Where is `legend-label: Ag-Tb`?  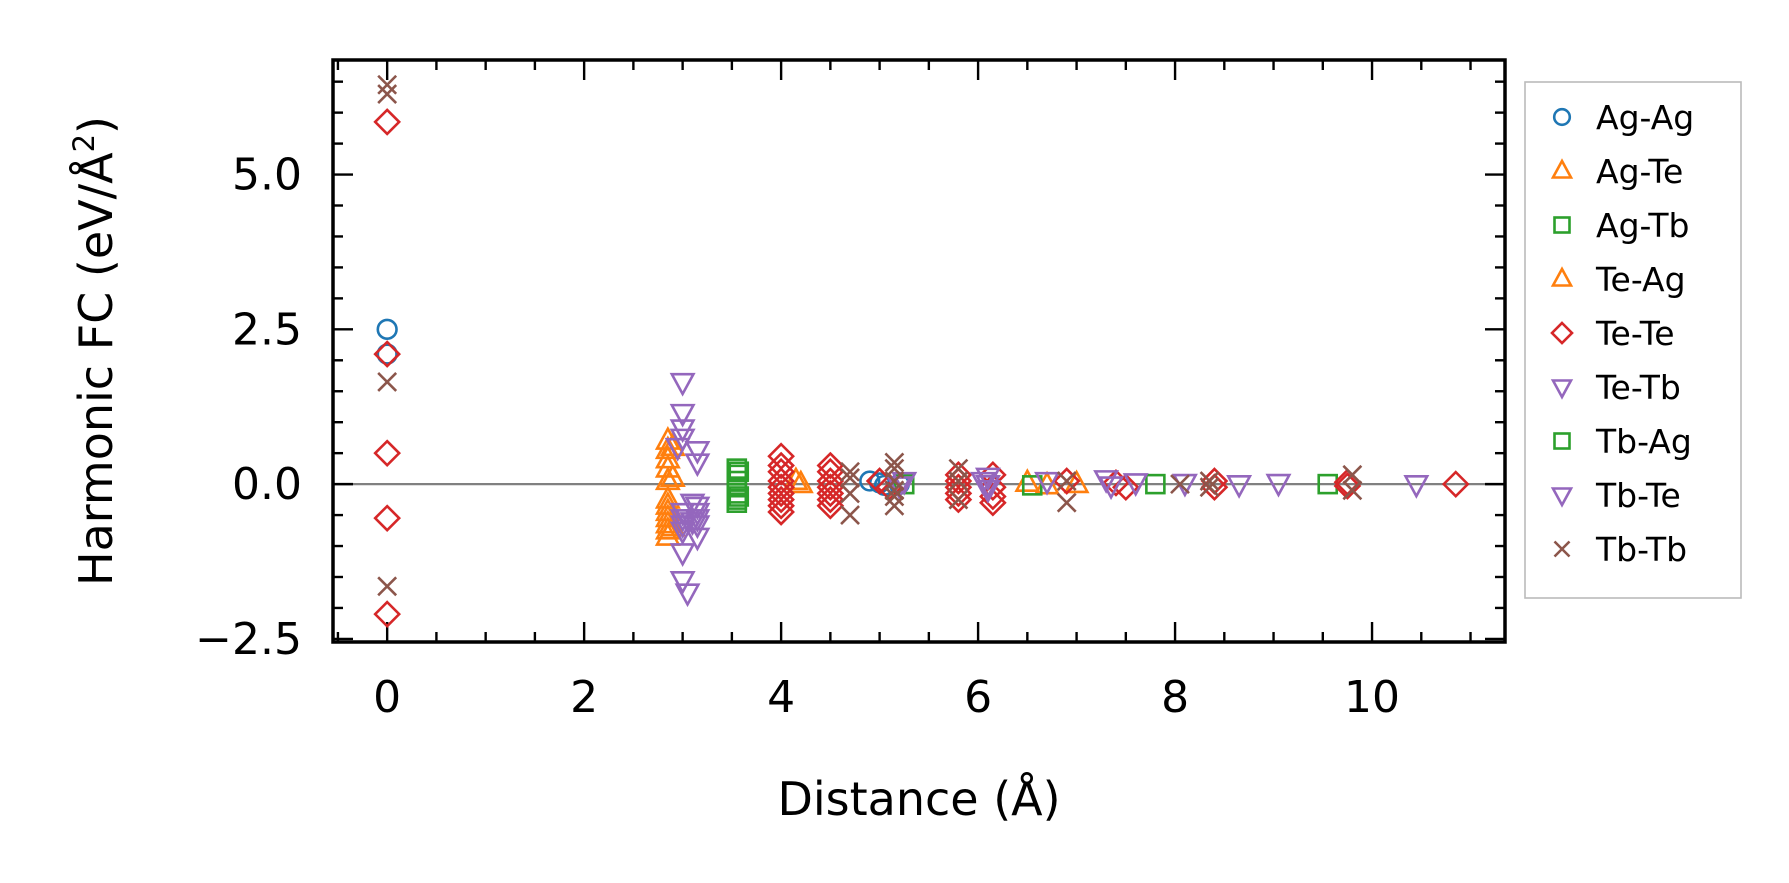
legend-label: Ag-Tb is located at coordinates (1643, 225).